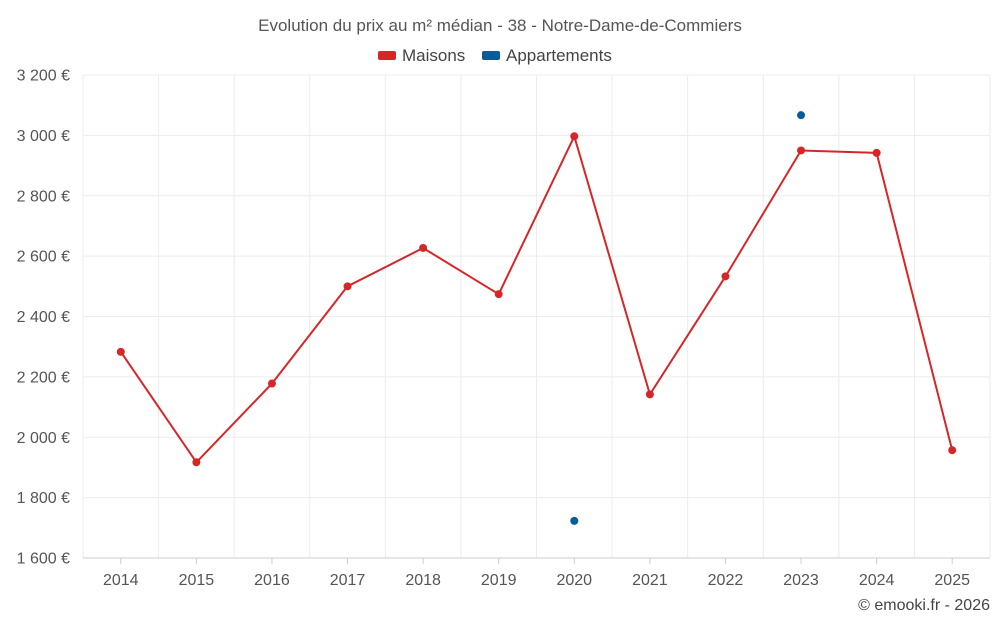 The image size is (1000, 630). I want to click on y-tick-label: 1 800 €, so click(43, 498).